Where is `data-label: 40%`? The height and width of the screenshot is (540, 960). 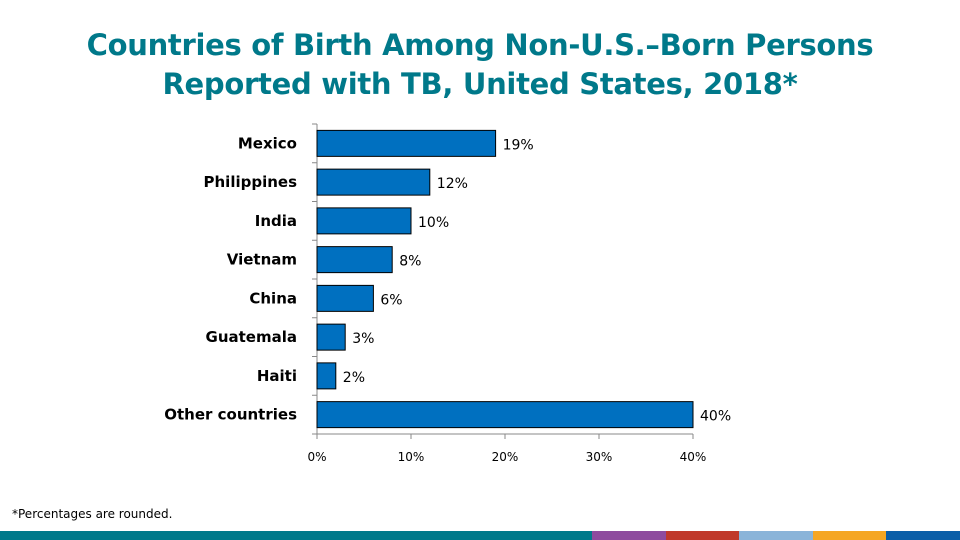
data-label: 40% is located at coordinates (715, 417).